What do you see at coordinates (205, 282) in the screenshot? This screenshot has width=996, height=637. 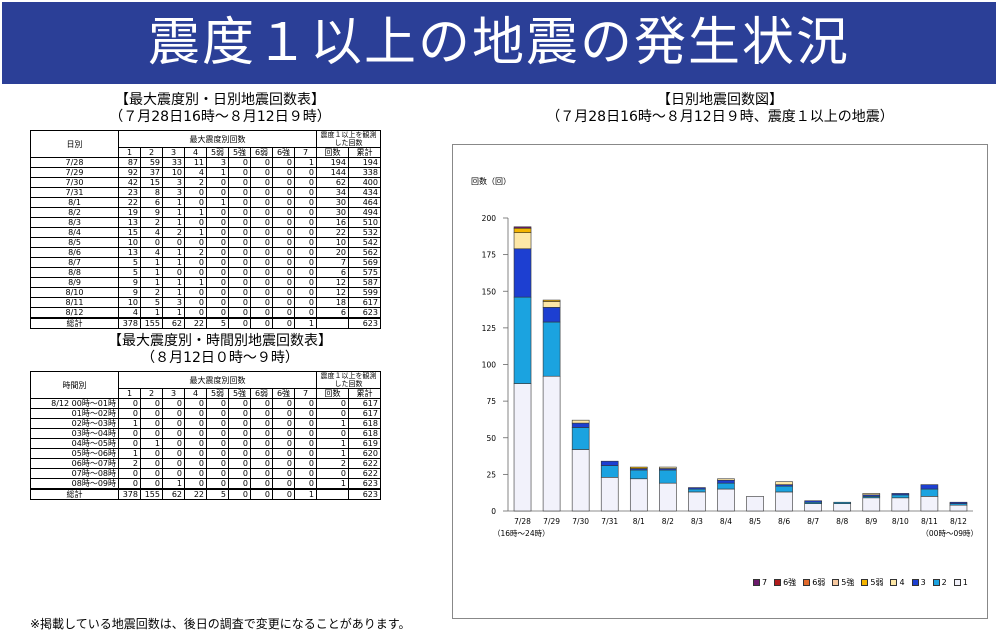 I see `table-row: 8/9 9 1 1 1 0 0 0 0 0 12 587` at bounding box center [205, 282].